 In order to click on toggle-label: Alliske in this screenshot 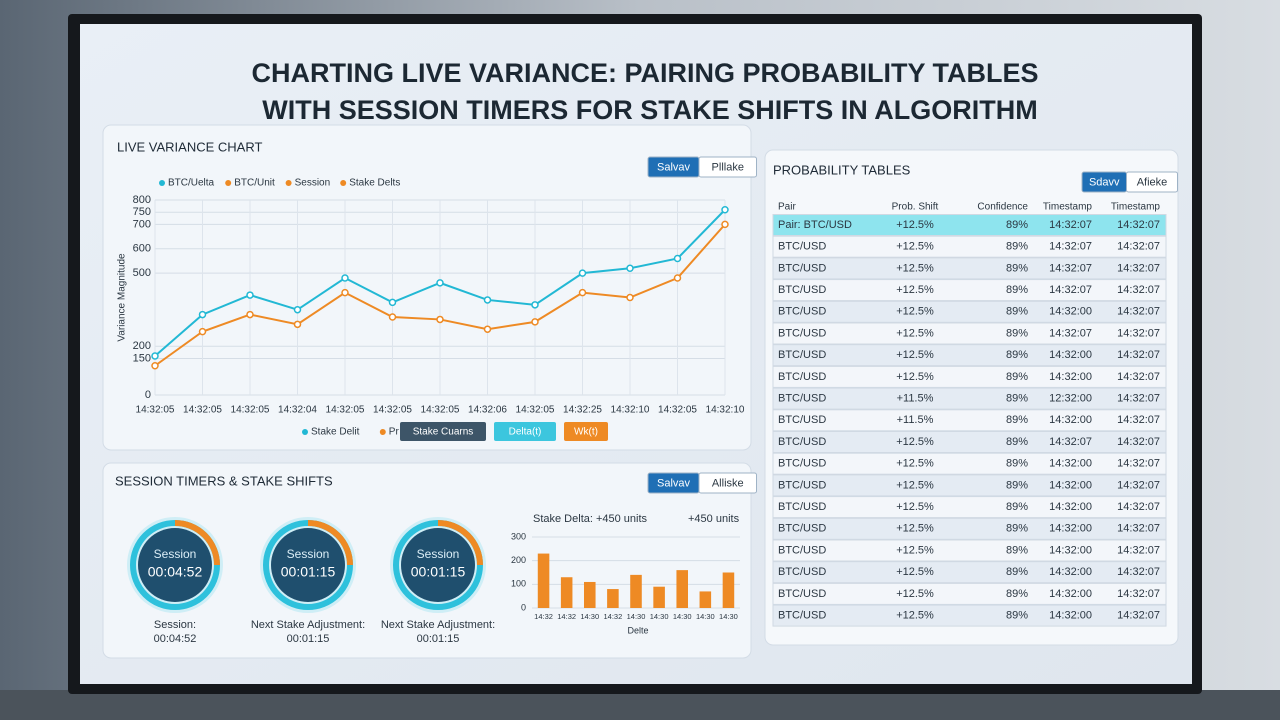, I will do `click(728, 483)`.